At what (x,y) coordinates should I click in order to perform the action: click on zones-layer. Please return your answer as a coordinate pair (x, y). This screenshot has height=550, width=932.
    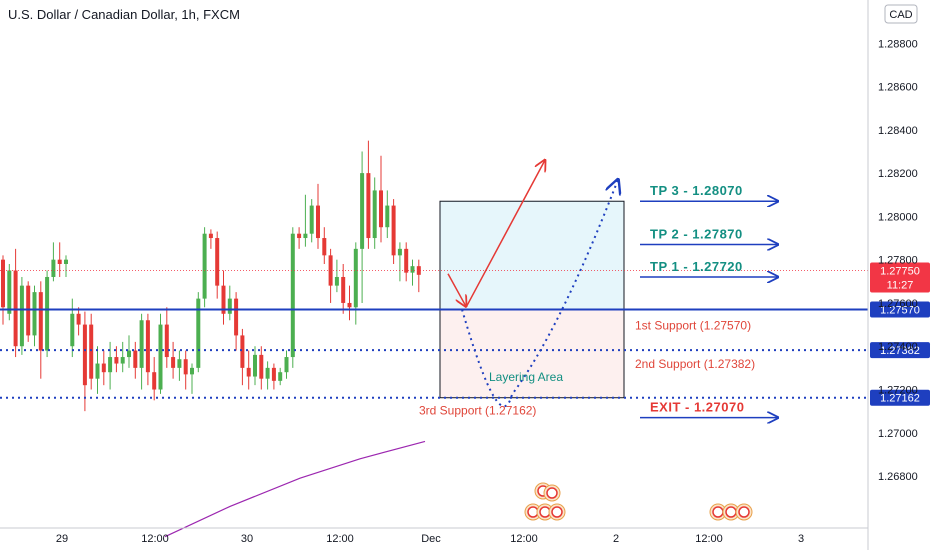
    Looking at the image, I should click on (532, 299).